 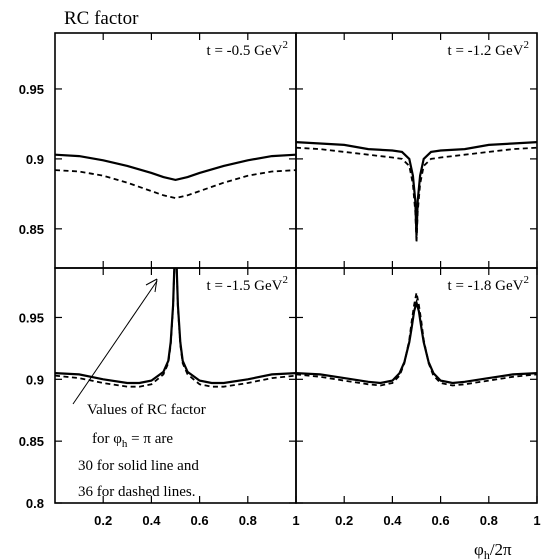 What do you see at coordinates (247, 284) in the screenshot?
I see `panel-3-t-label: t = -1.5 GeV2` at bounding box center [247, 284].